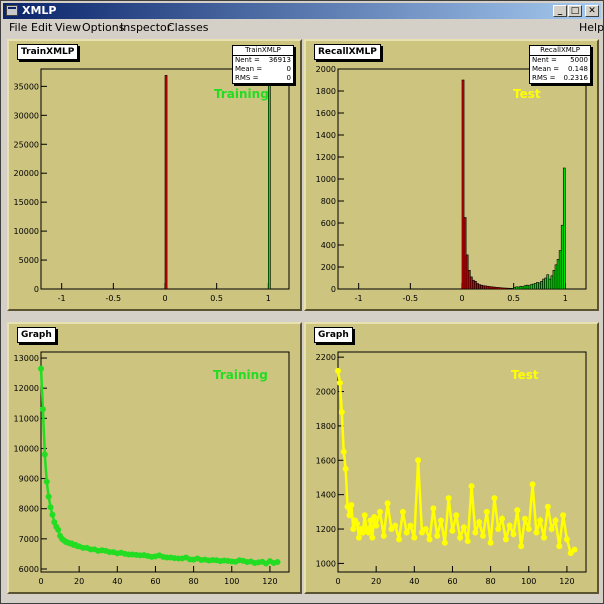 The image size is (604, 604). I want to click on minimize-button: _, so click(560, 11).